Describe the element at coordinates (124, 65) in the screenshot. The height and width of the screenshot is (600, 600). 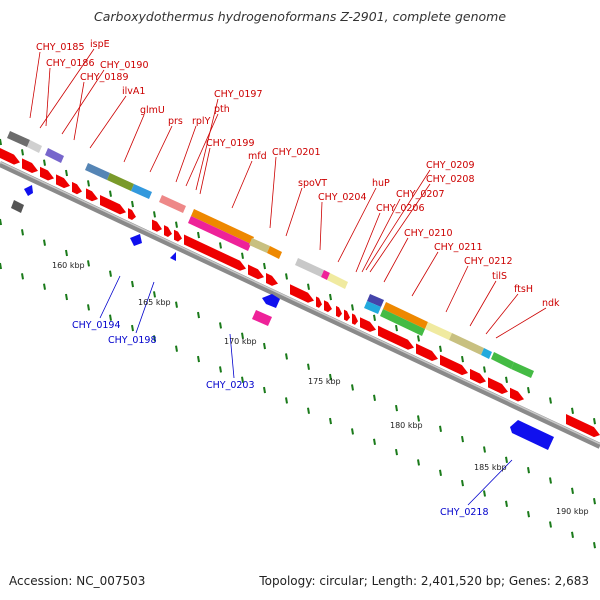
I see `gene-label: CHY_0190` at that location.